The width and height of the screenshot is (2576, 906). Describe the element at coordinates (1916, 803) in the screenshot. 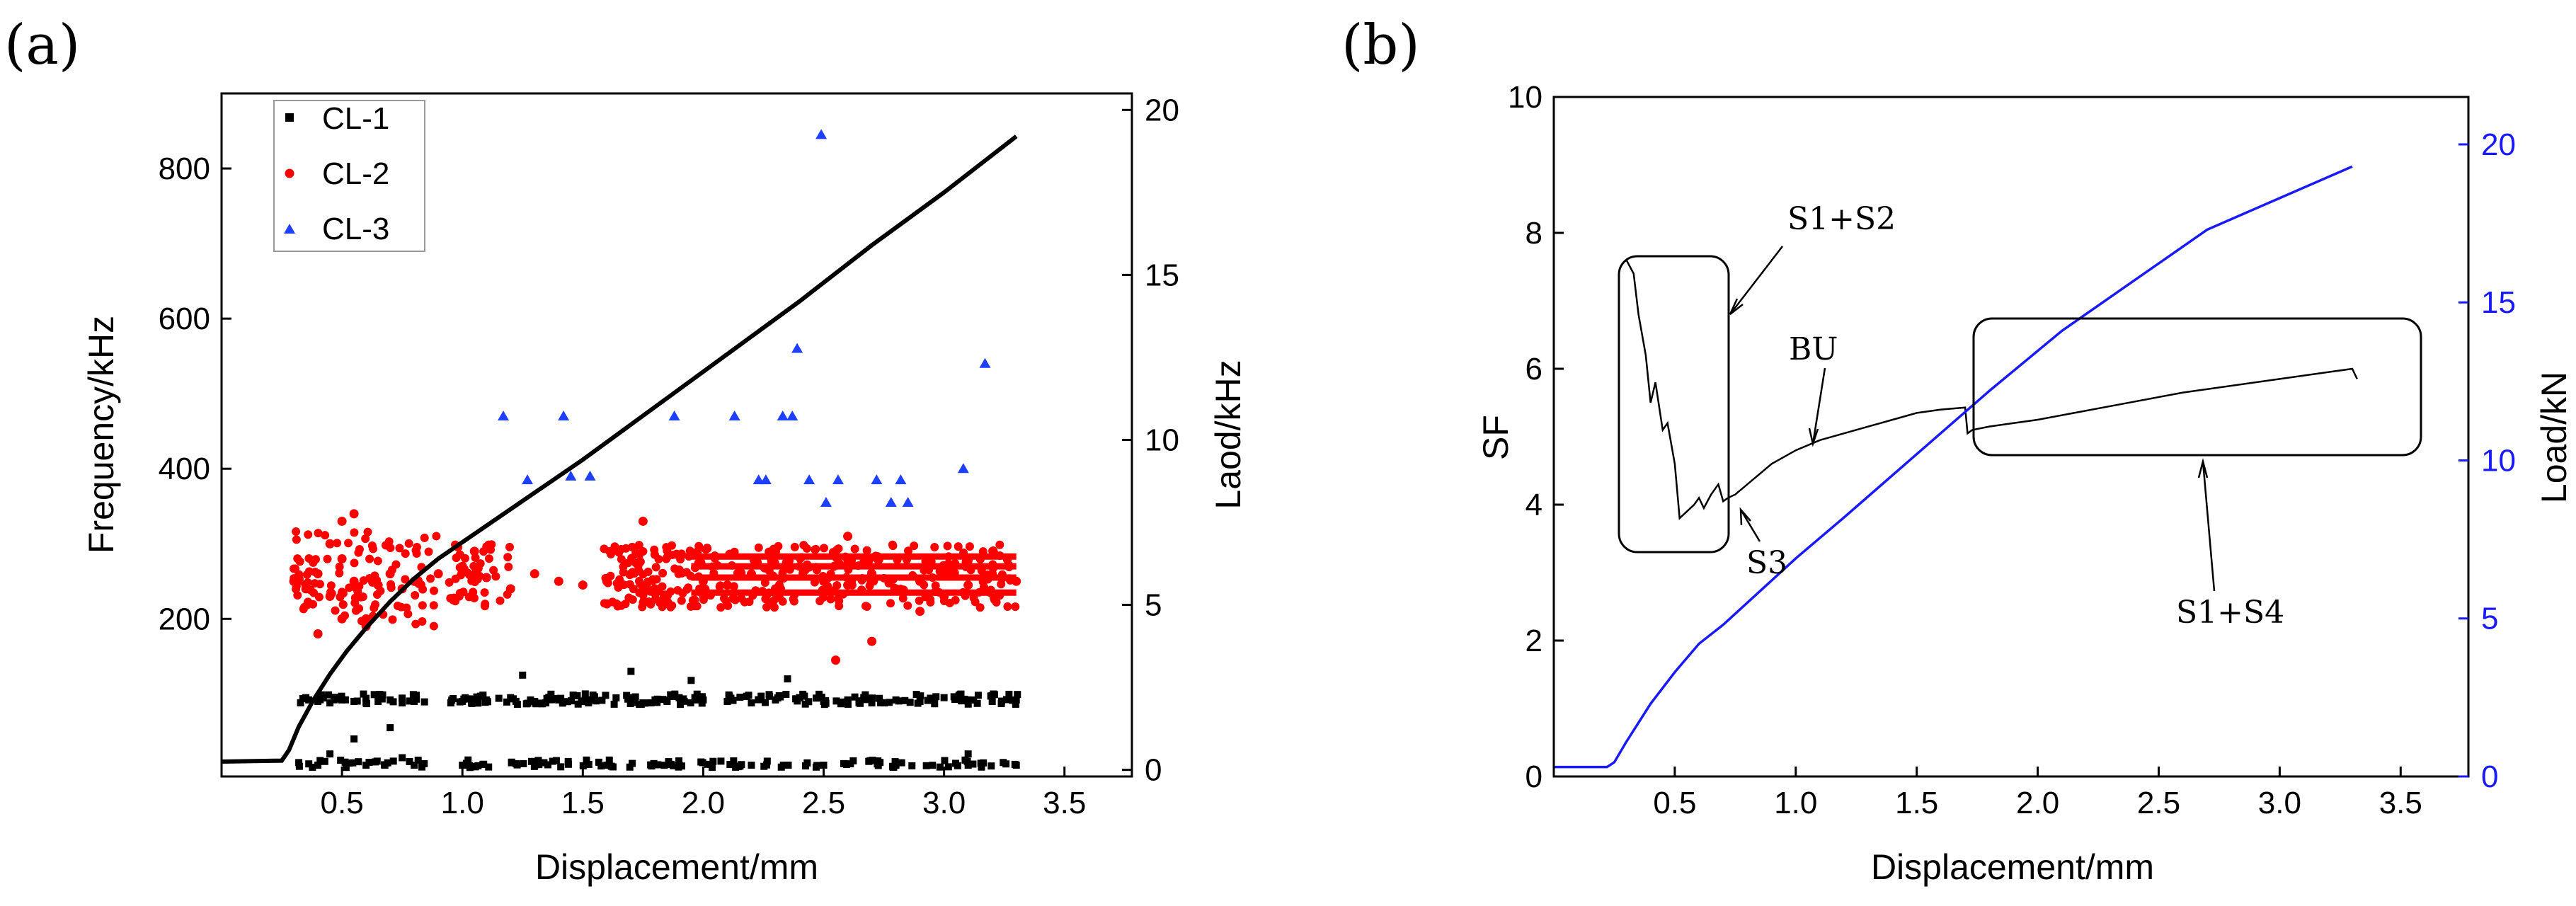

I see `x-tick-label: 1.5` at that location.